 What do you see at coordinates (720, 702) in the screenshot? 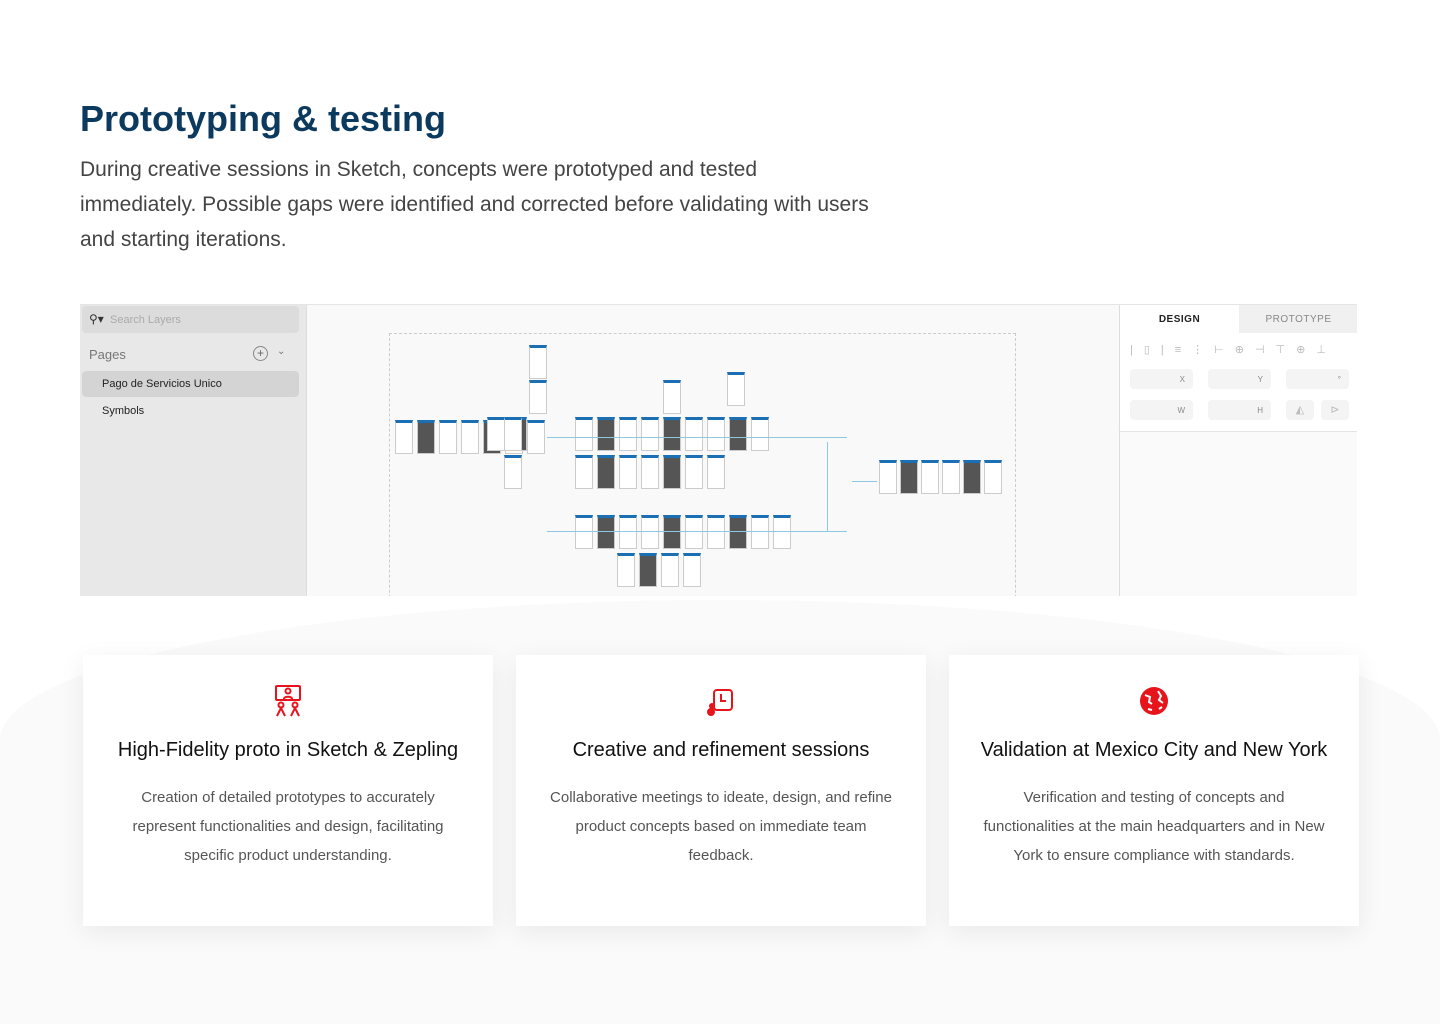
I see `session-presentation-icon` at bounding box center [720, 702].